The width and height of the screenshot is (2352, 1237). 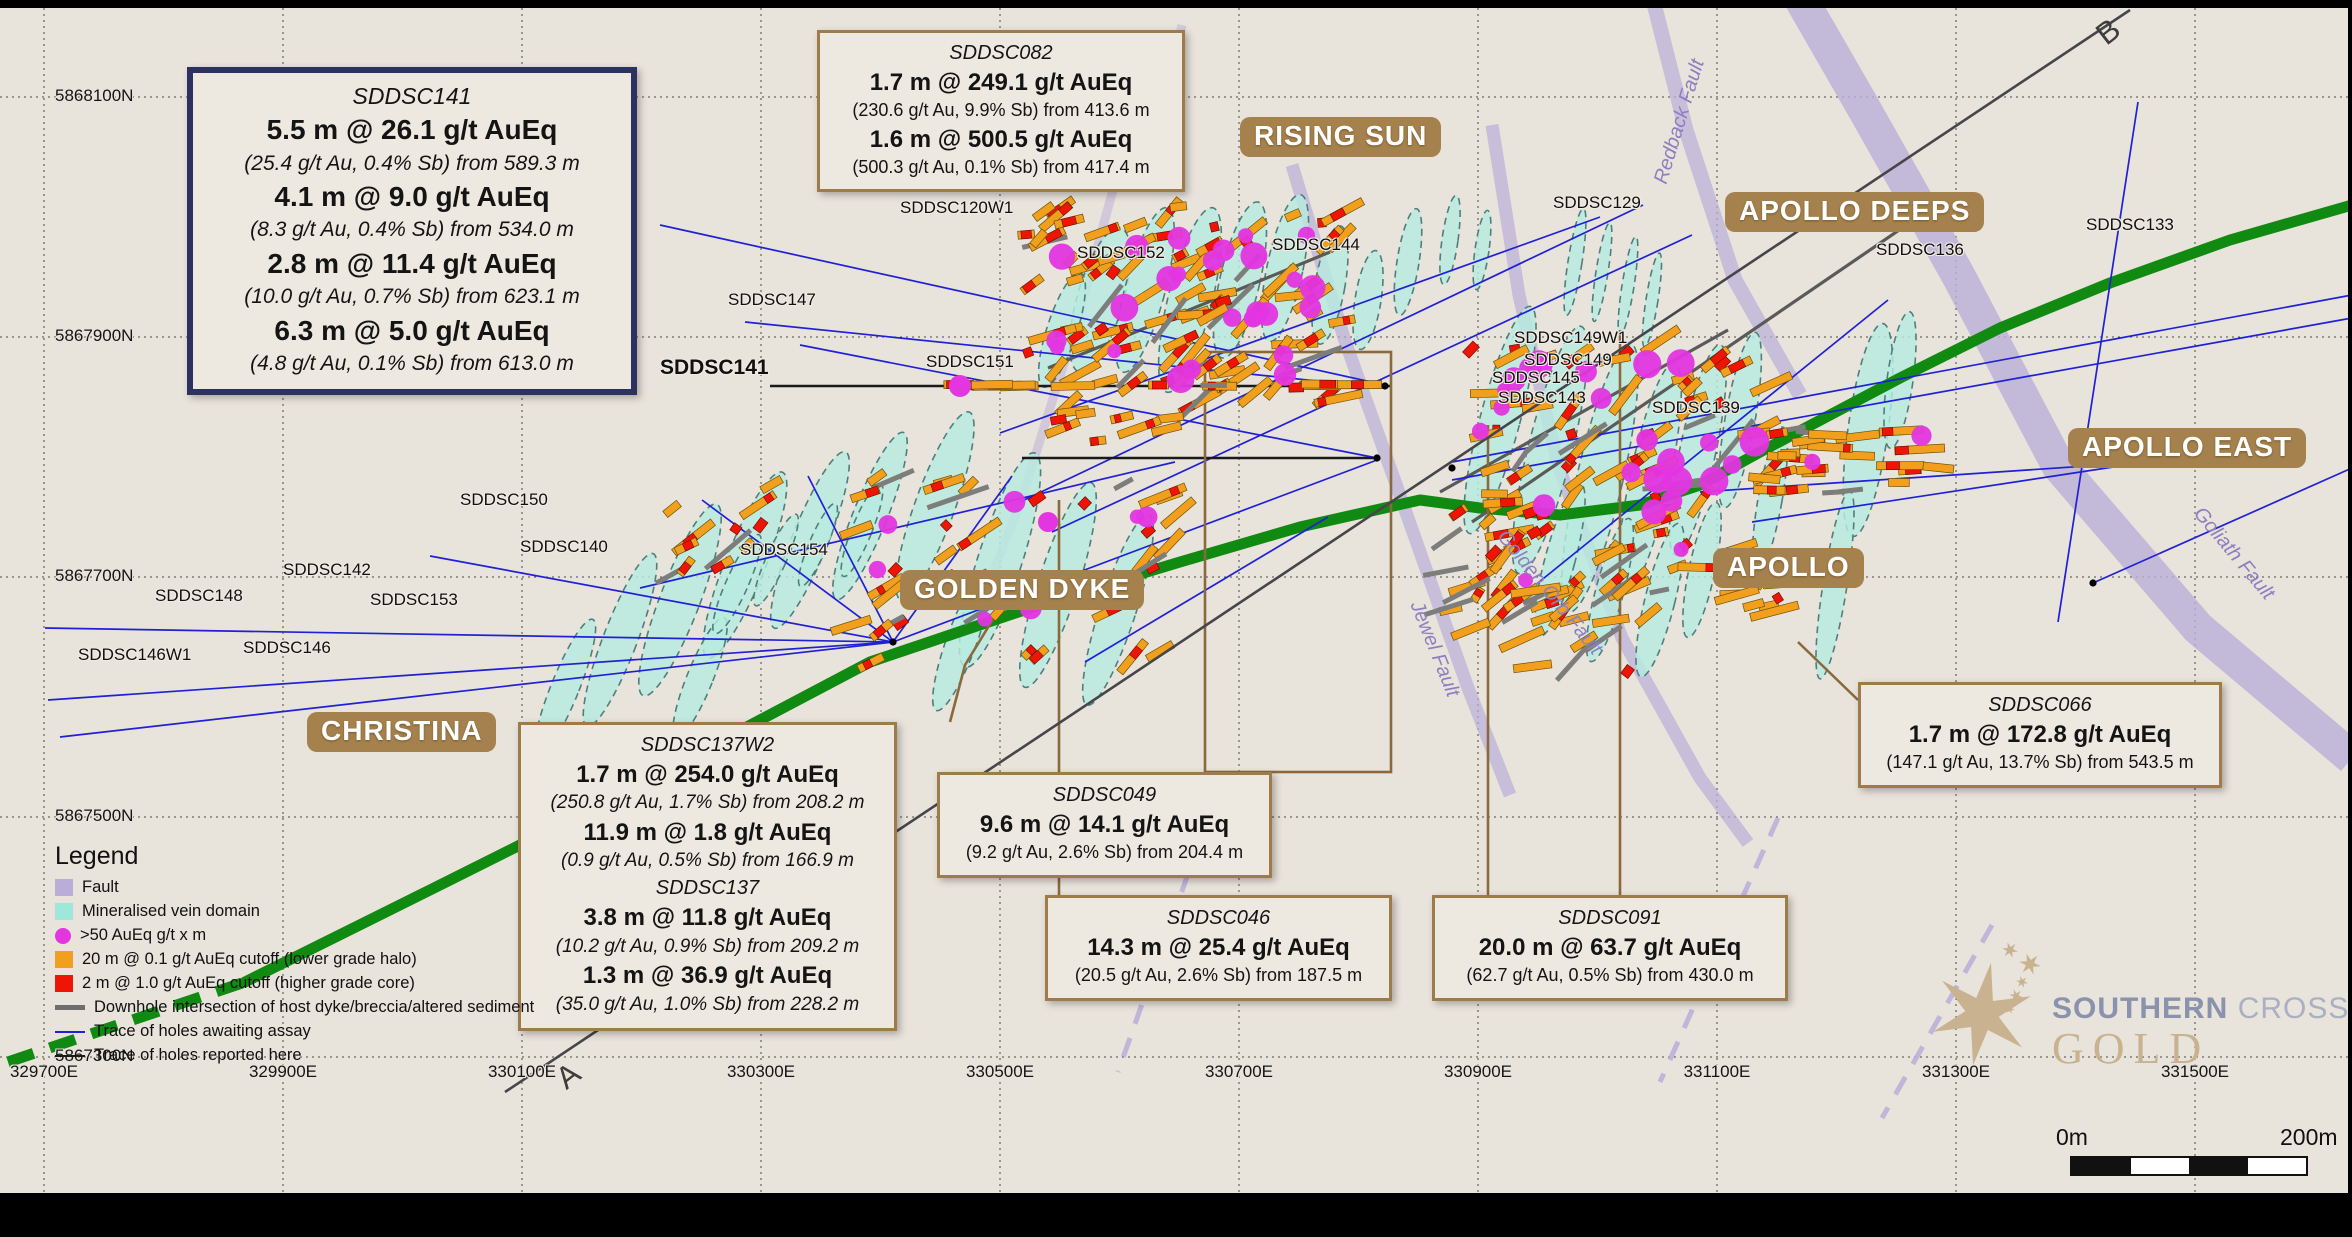 What do you see at coordinates (100, 887) in the screenshot?
I see `legend-item-label: Fault` at bounding box center [100, 887].